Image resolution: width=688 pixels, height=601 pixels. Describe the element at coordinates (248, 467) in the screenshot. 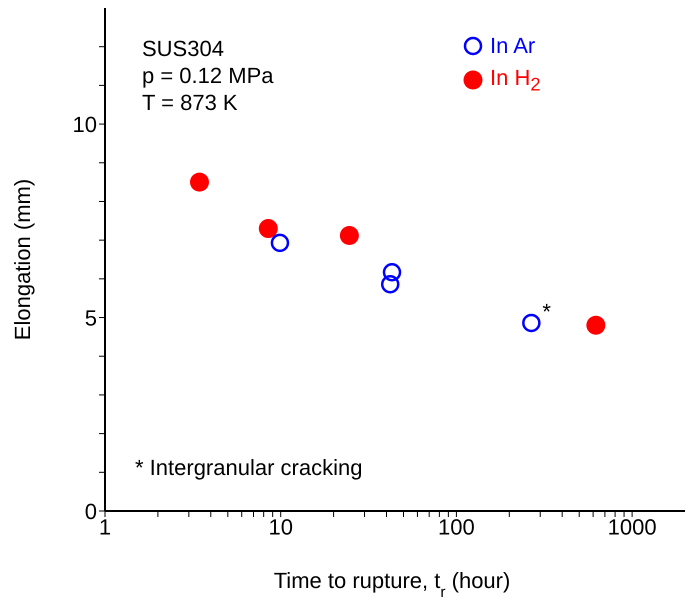

I see `annotation: * Intergranular cracking` at that location.